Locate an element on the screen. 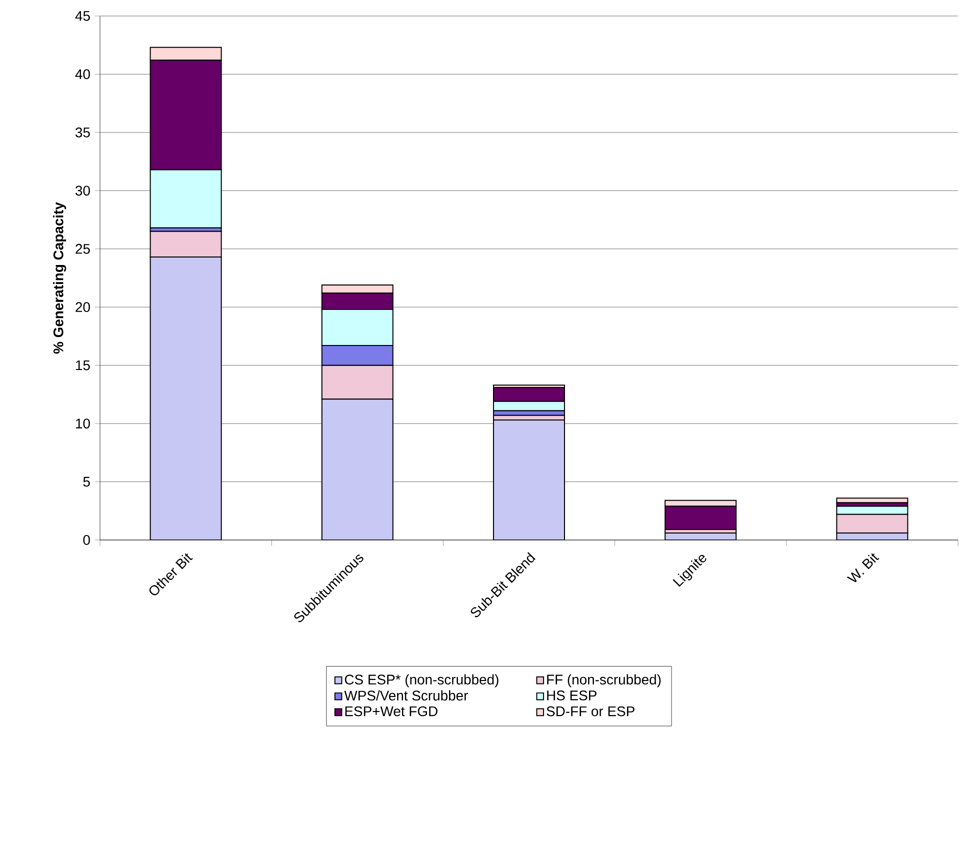 This screenshot has height=856, width=959. x-tick-label: W. Bit is located at coordinates (863, 567).